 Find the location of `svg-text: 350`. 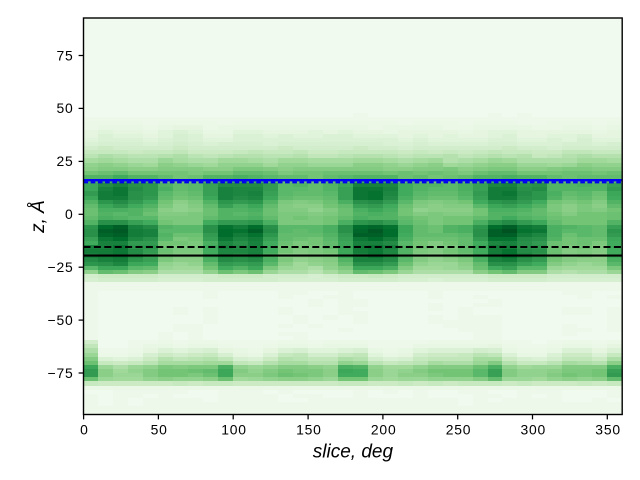

svg-text: 350 is located at coordinates (608, 429).